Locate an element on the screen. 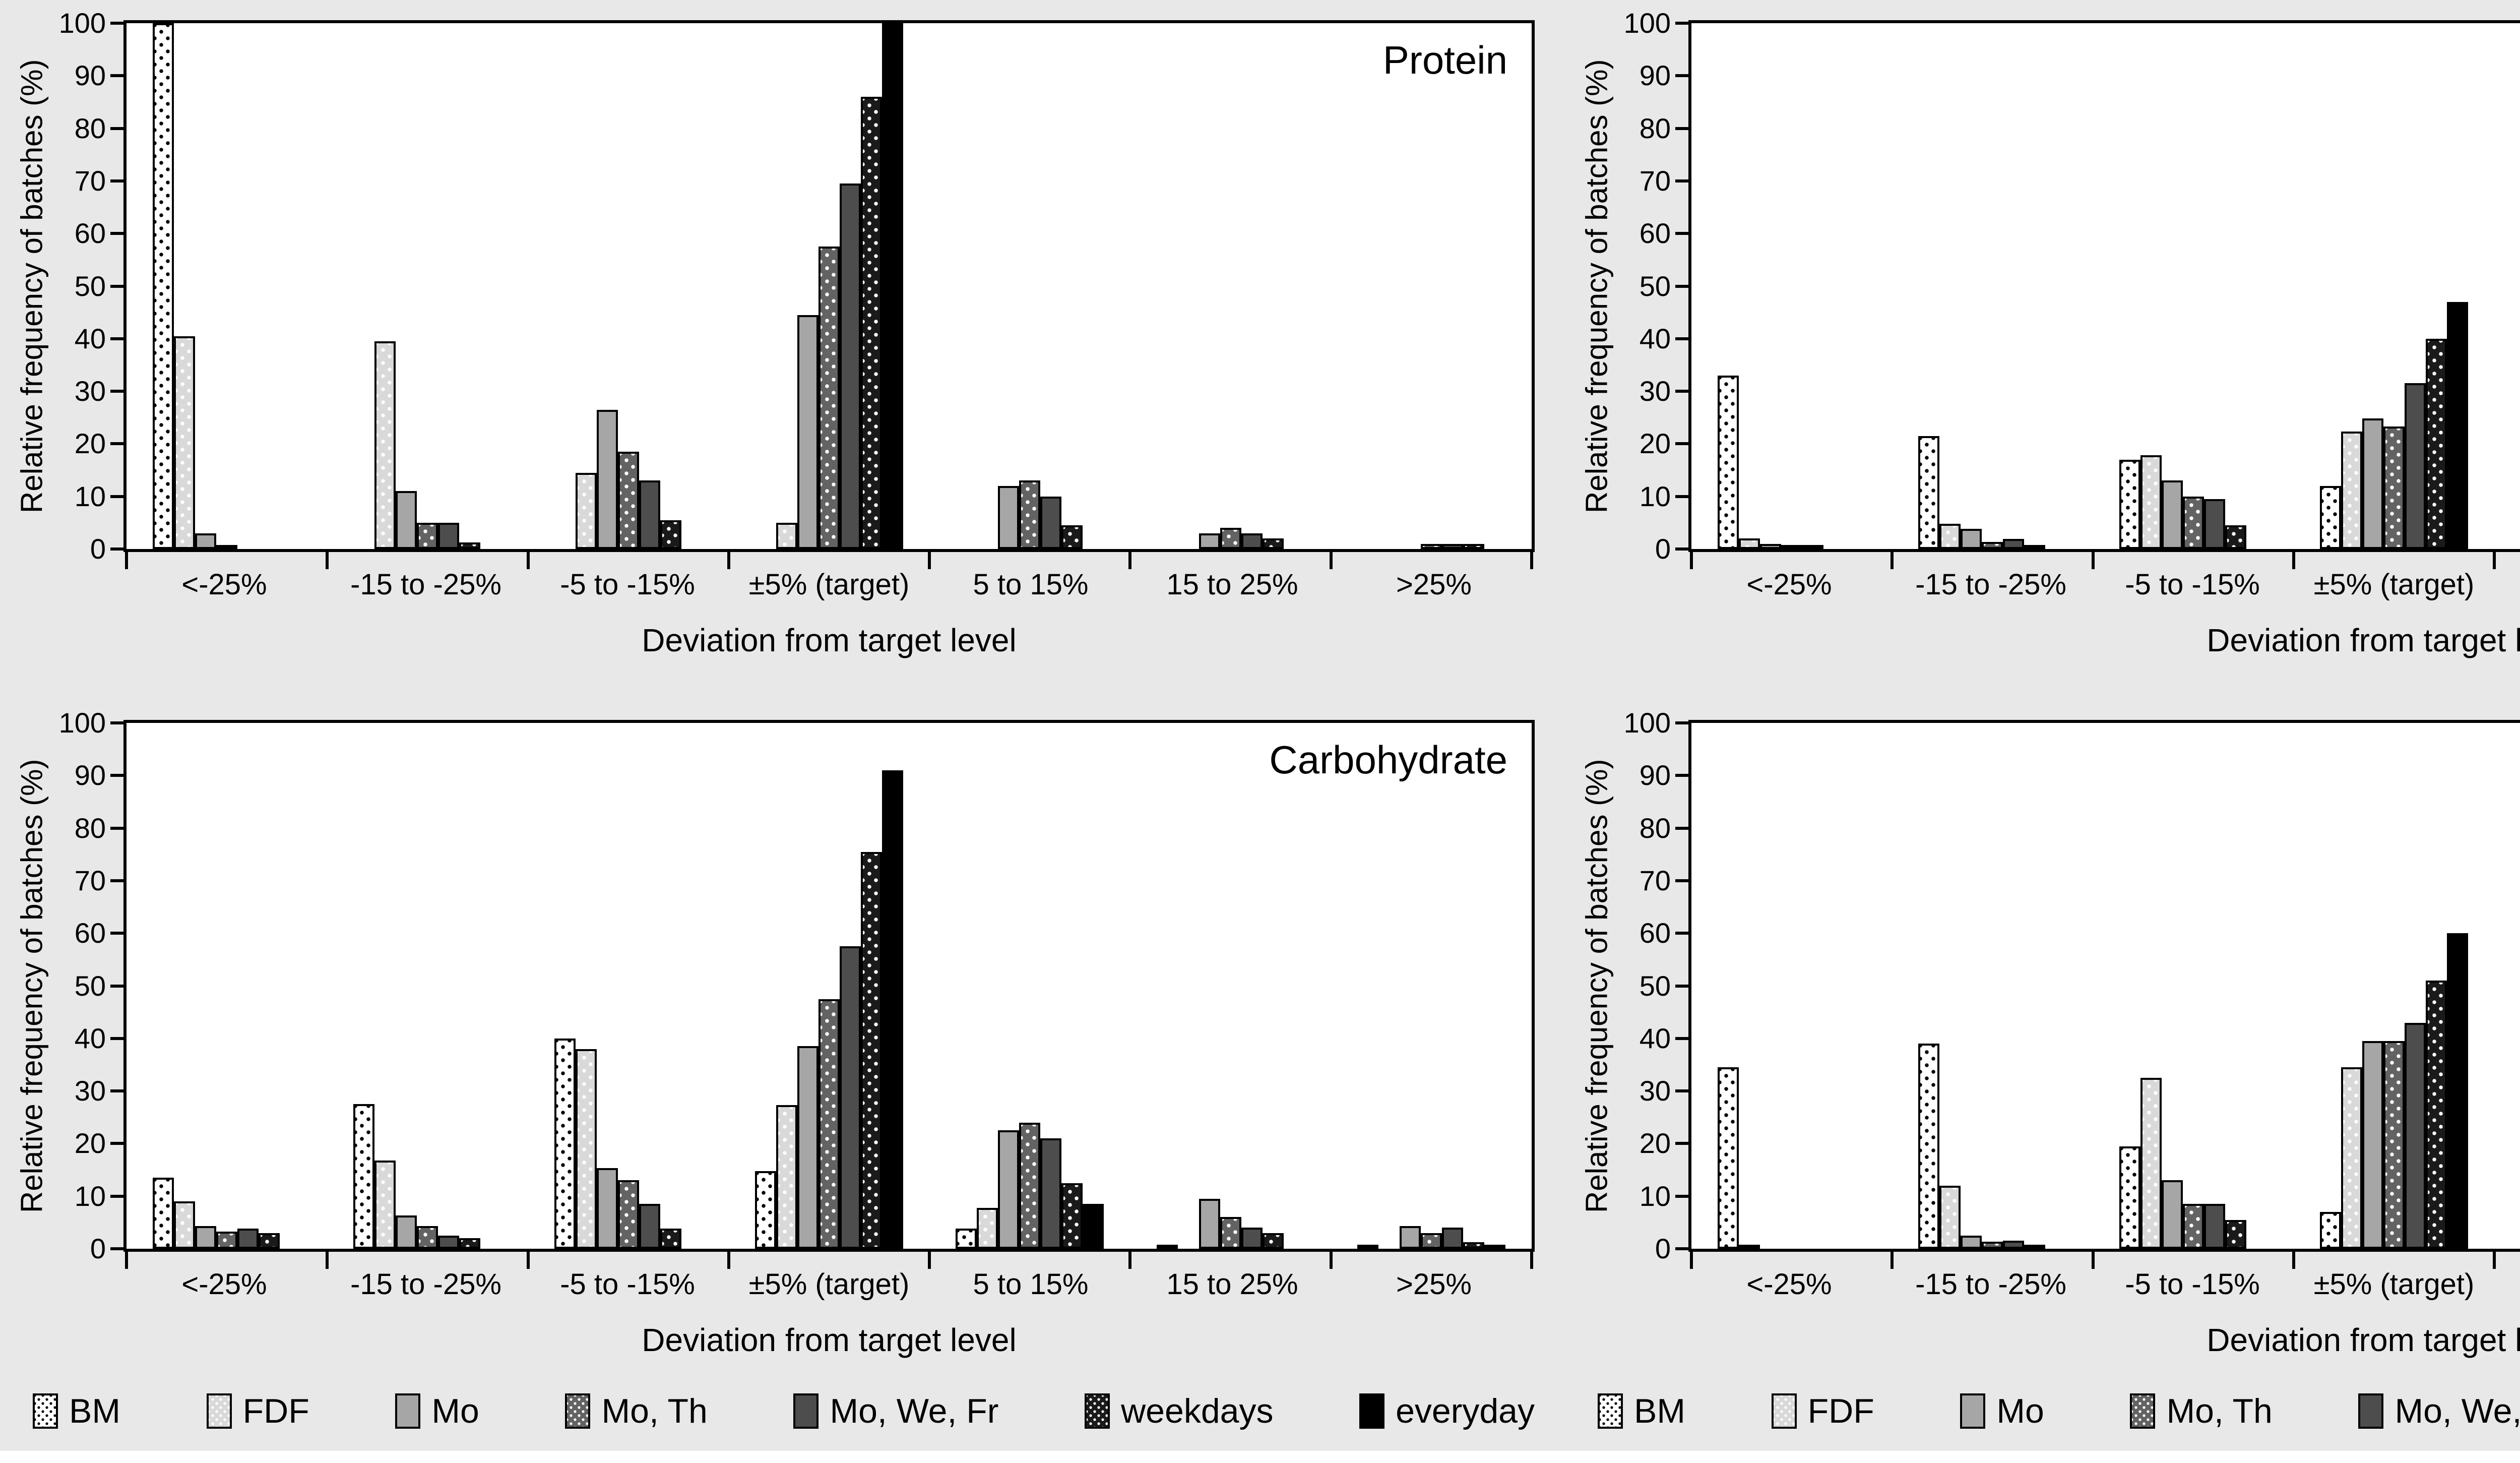 Image resolution: width=2520 pixels, height=1463 pixels. y-tick-label: 30 is located at coordinates (1655, 1091).